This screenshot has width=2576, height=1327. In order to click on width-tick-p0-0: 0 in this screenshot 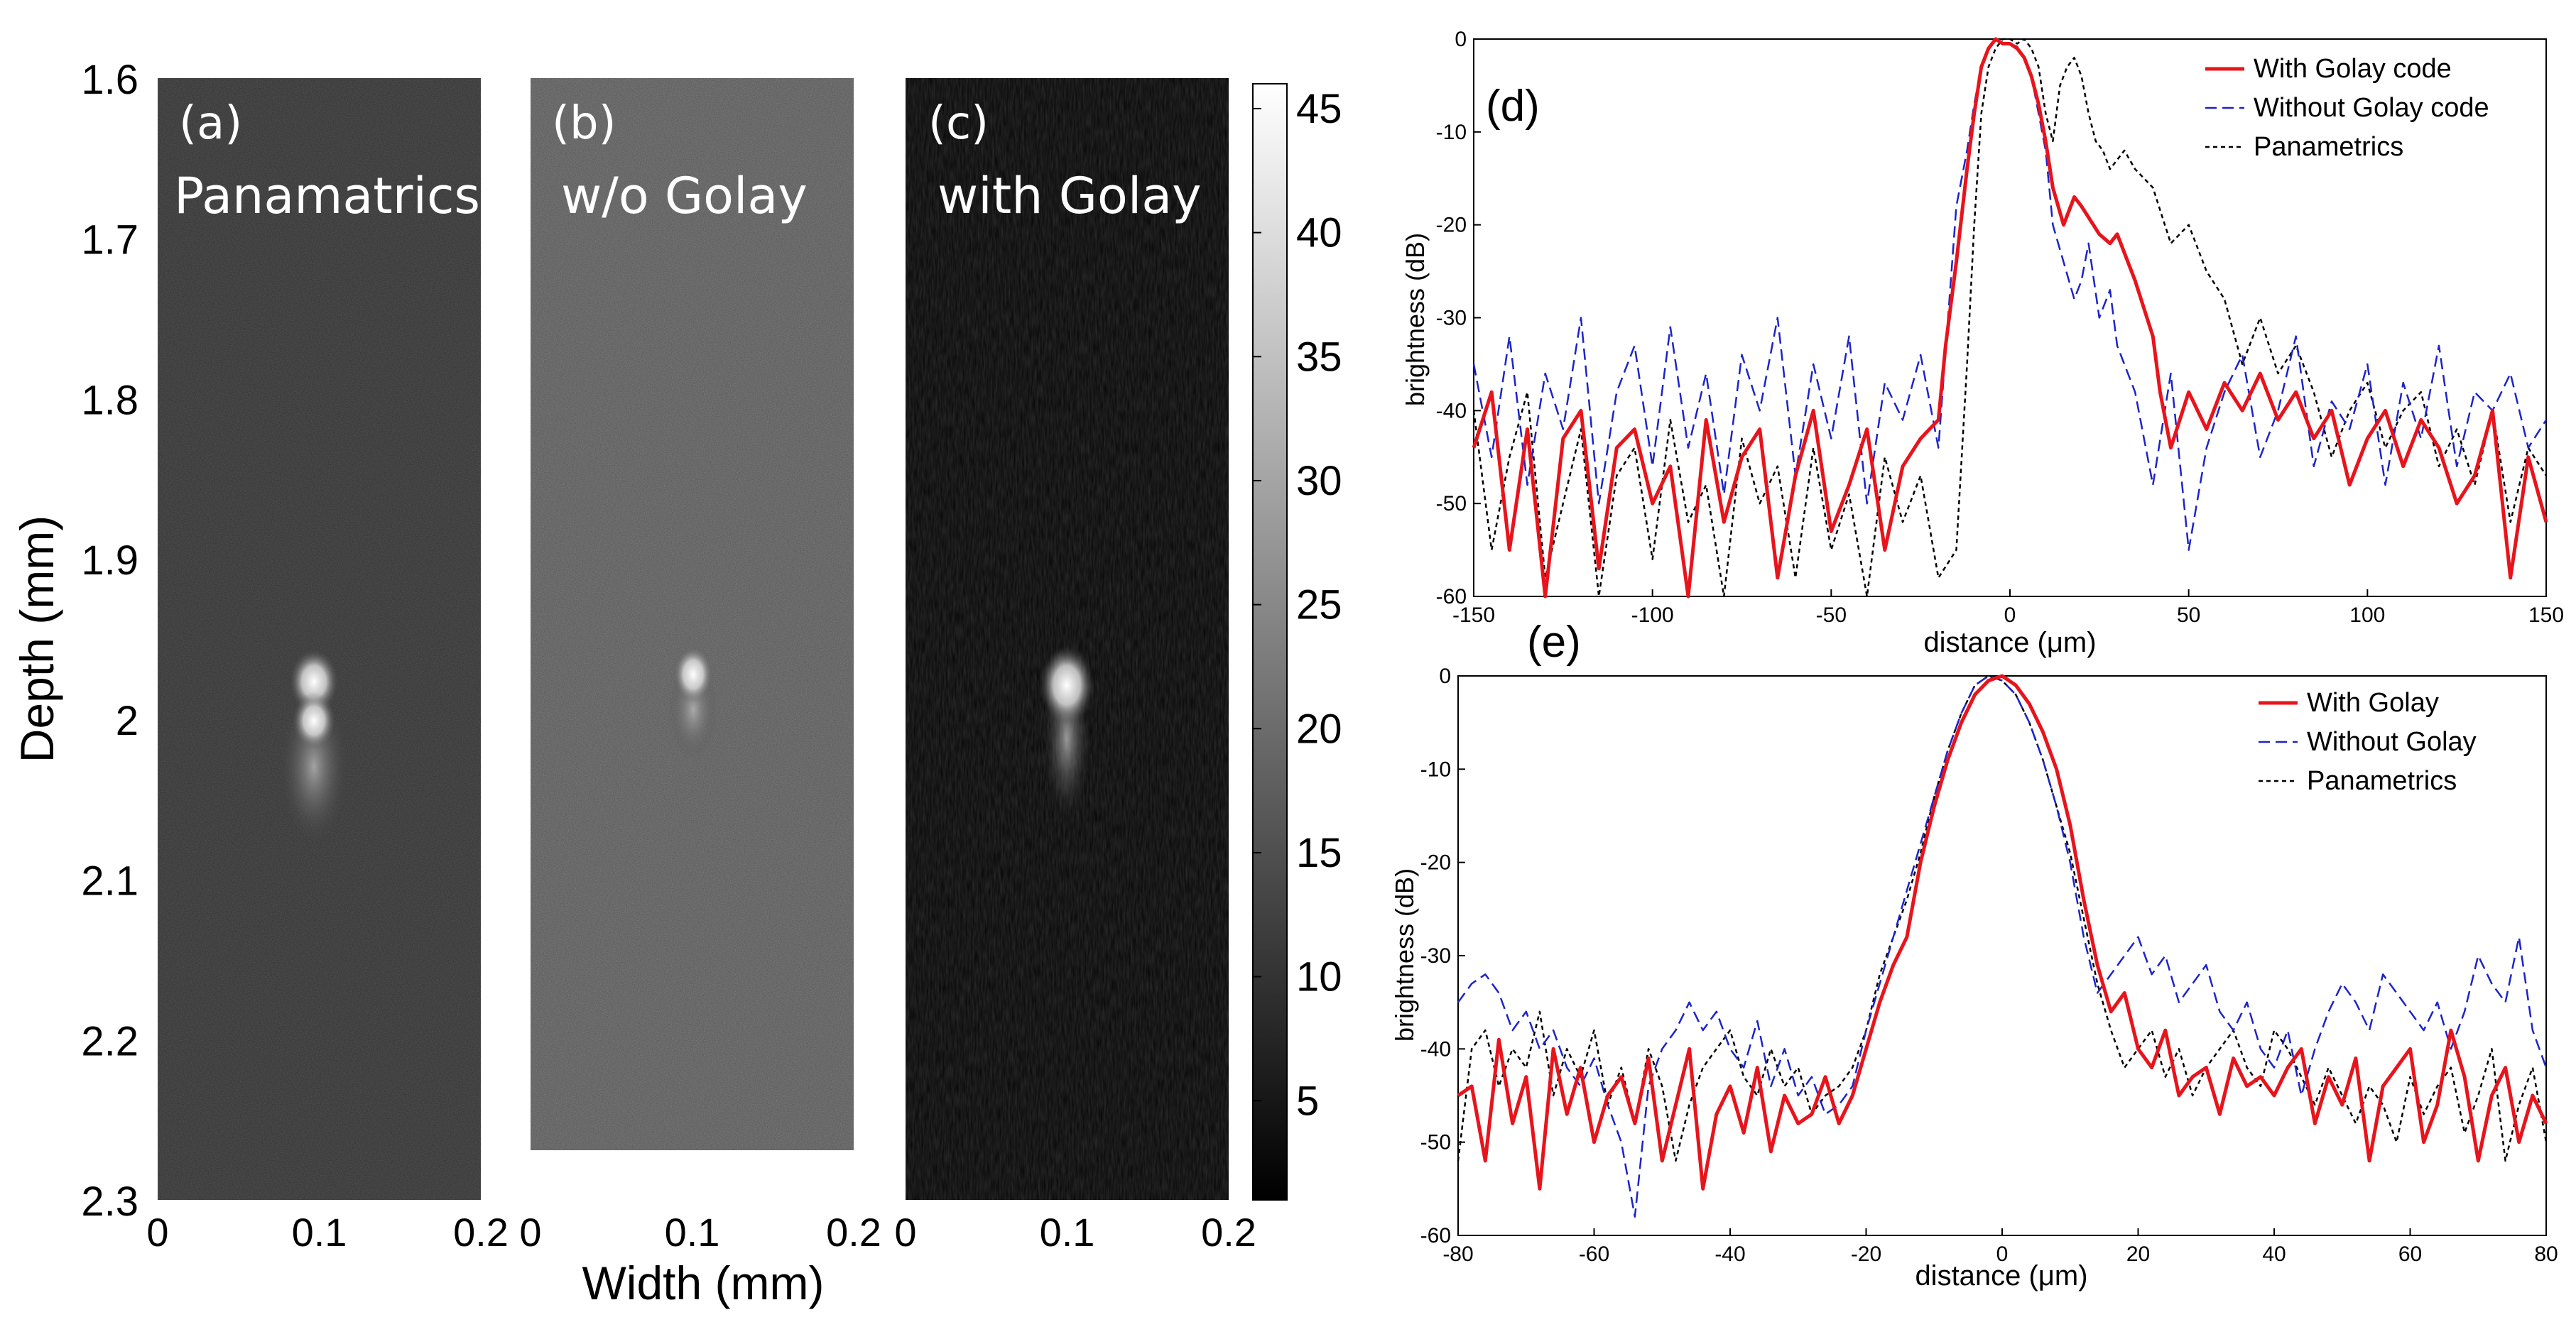, I will do `click(157, 1232)`.